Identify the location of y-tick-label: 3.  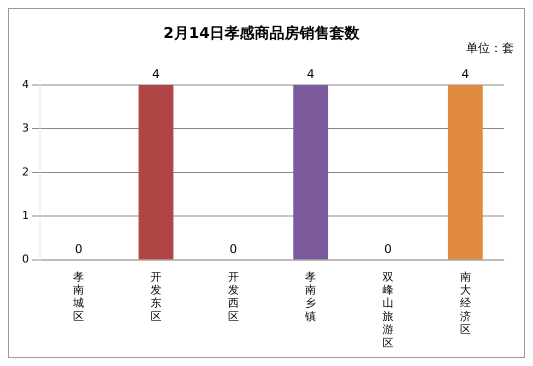
(25, 128).